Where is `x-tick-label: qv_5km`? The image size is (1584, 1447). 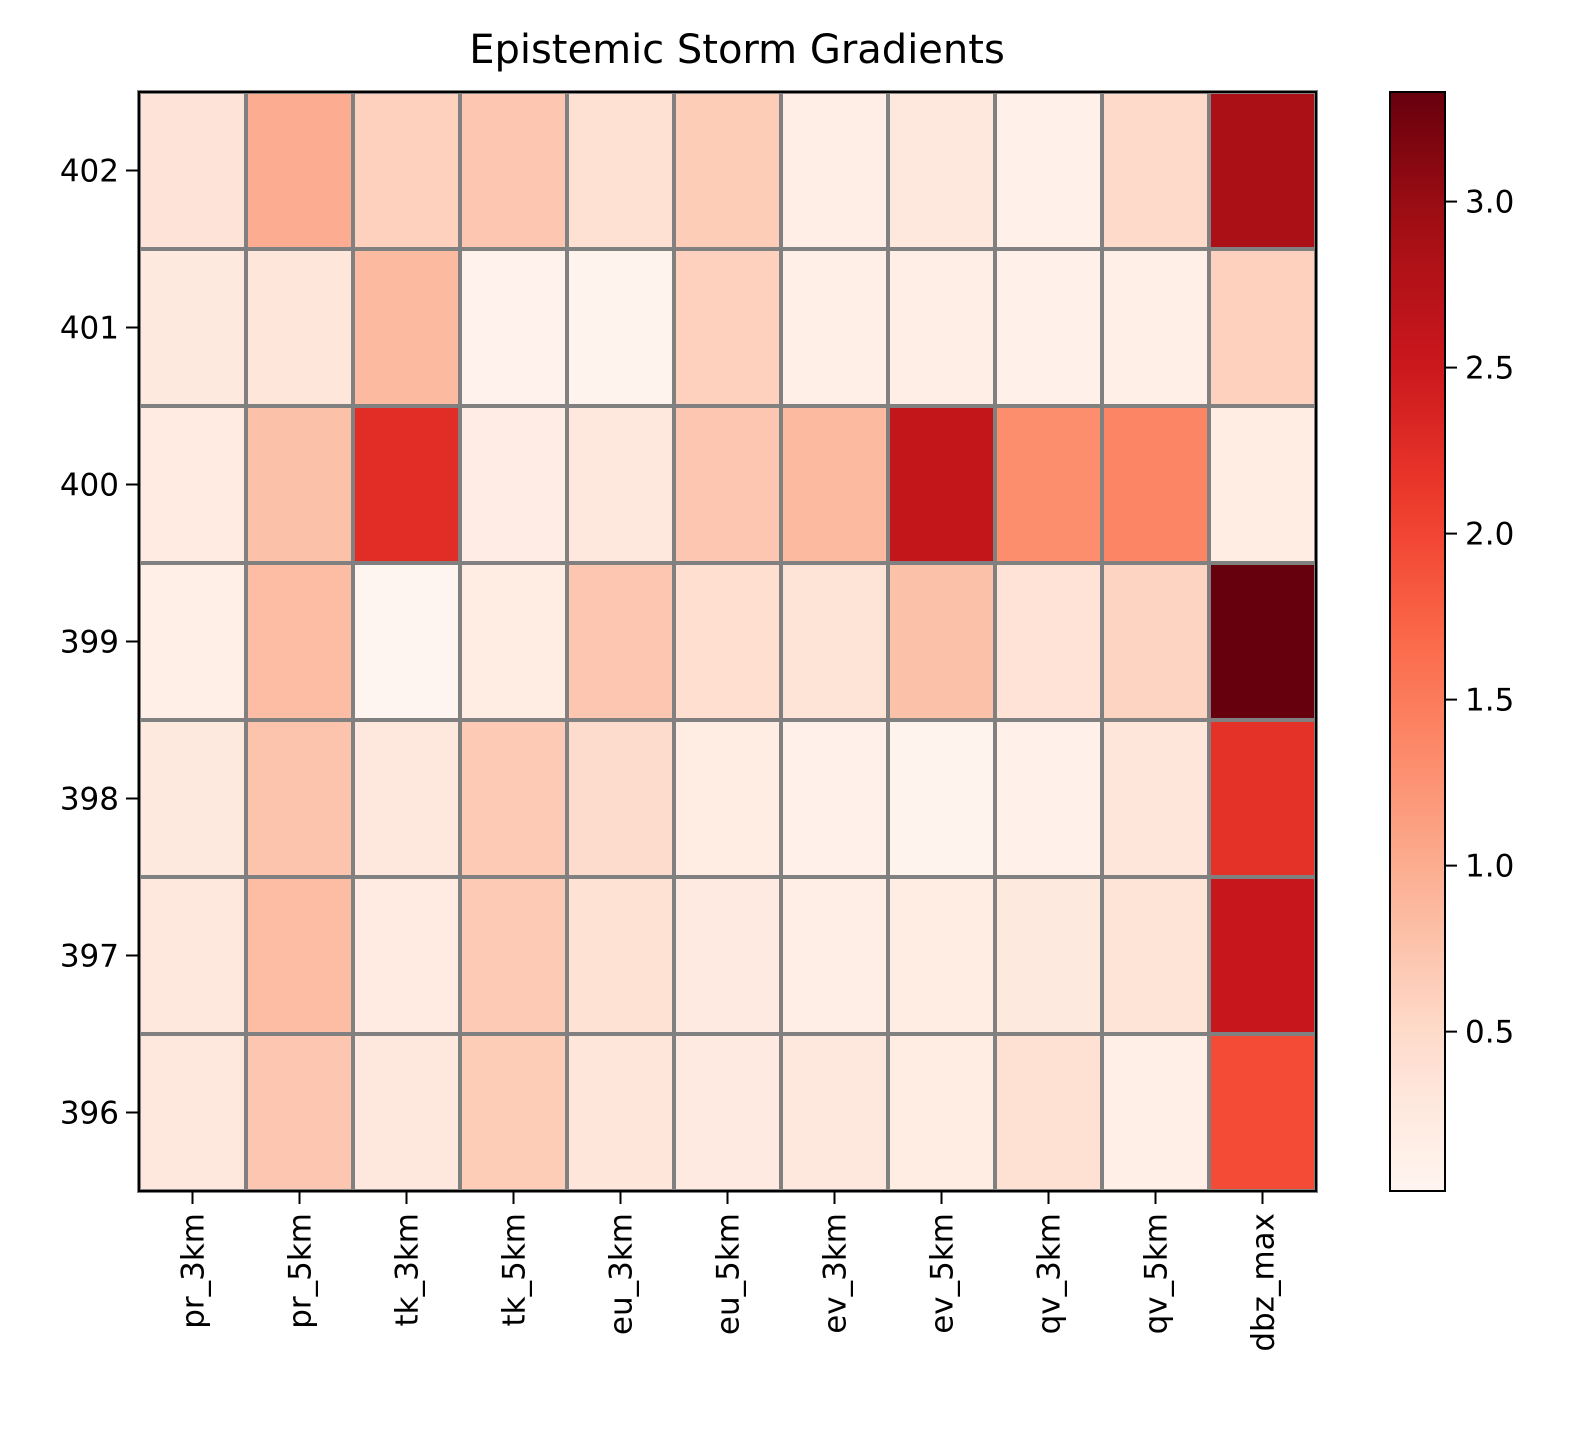
x-tick-label: qv_5km is located at coordinates (1157, 1273).